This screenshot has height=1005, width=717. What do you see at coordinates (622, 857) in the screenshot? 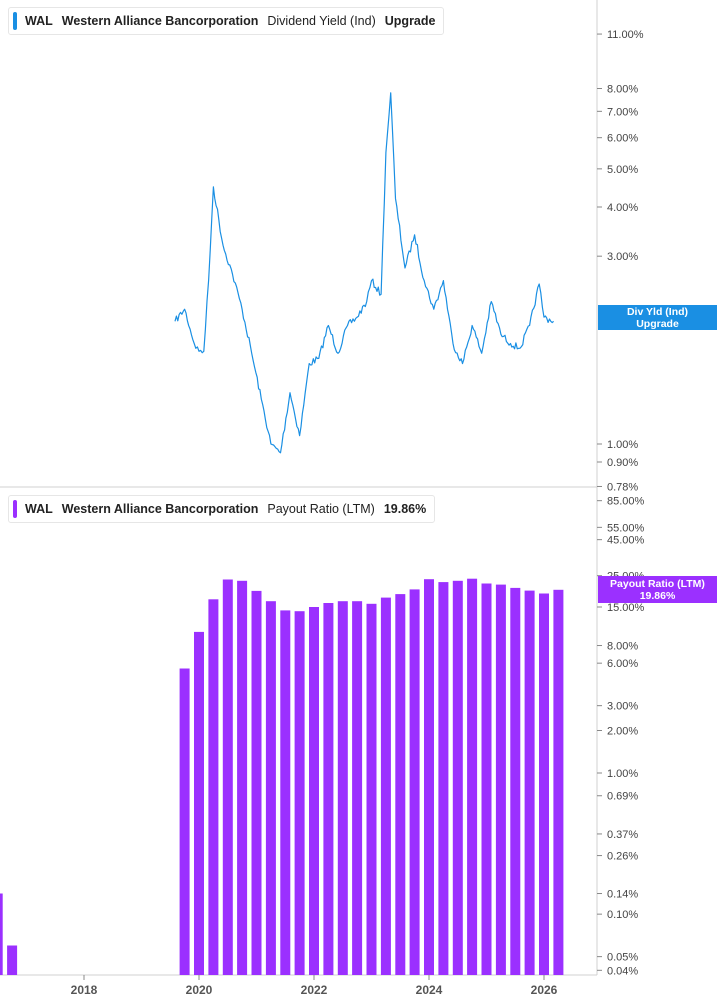
I see `y-tick-label: 0.26%` at bounding box center [622, 857].